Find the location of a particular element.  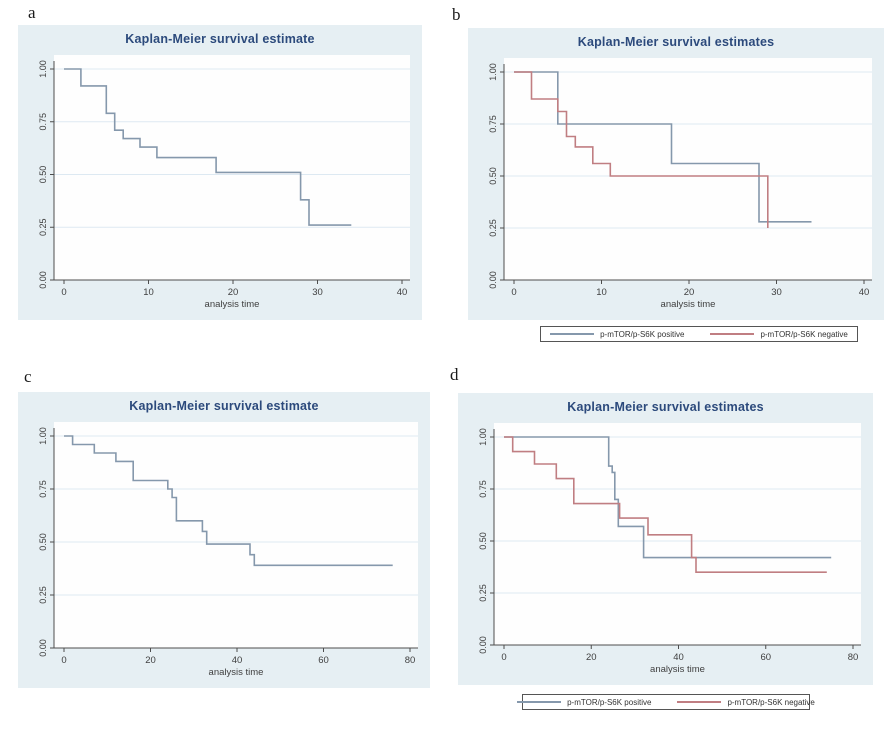

chart-title-d: Kaplan-Meier survival estimates is located at coordinates (665, 407).